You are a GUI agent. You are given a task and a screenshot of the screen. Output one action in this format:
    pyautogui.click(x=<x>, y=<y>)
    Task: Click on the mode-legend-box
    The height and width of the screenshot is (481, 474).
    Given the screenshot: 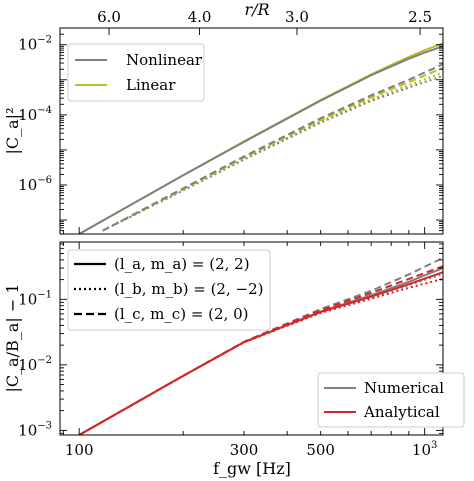 What is the action you would take?
    pyautogui.click(x=169, y=290)
    